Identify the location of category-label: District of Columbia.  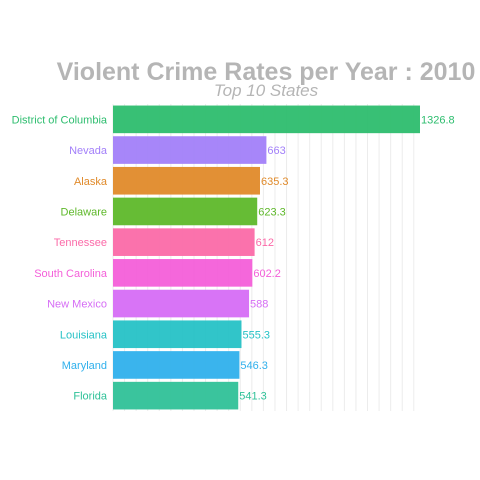
(60, 120).